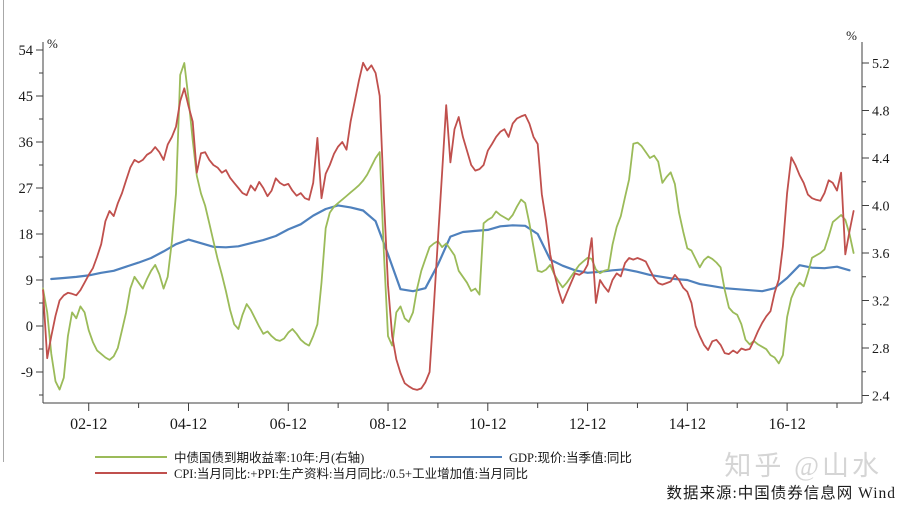 Image resolution: width=904 pixels, height=505 pixels. What do you see at coordinates (29, 281) in the screenshot?
I see `left-tick-label: 9` at bounding box center [29, 281].